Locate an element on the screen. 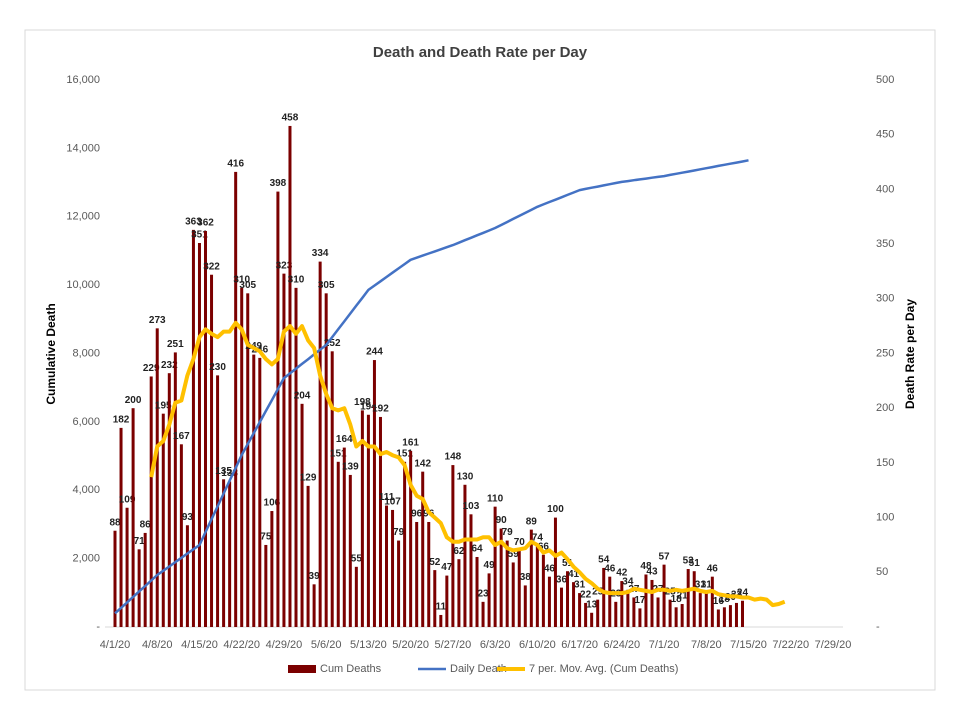 This screenshot has width=960, height=725. data-label: 16 is located at coordinates (719, 601).